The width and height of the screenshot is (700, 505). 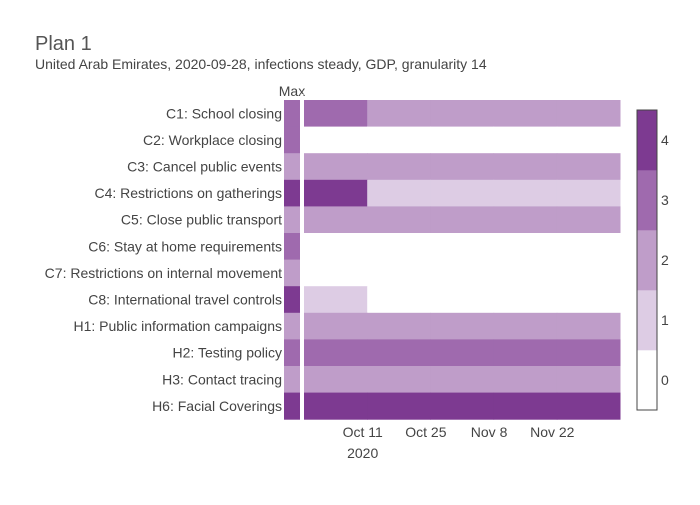 I want to click on x-year-label: 2020, so click(x=362, y=453).